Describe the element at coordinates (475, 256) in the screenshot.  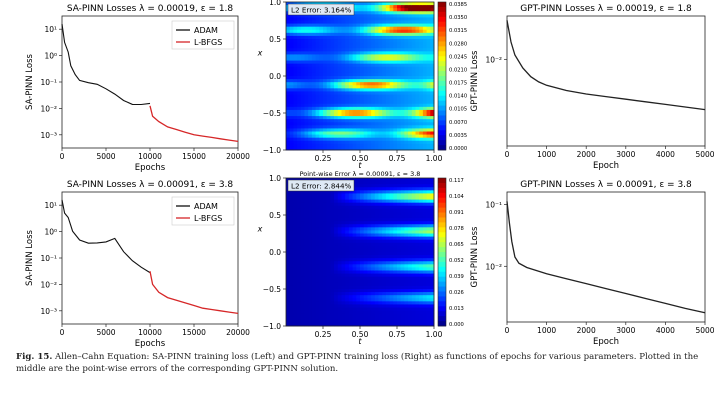
I see `y-axis-label: GPT-PINN Loss` at that location.